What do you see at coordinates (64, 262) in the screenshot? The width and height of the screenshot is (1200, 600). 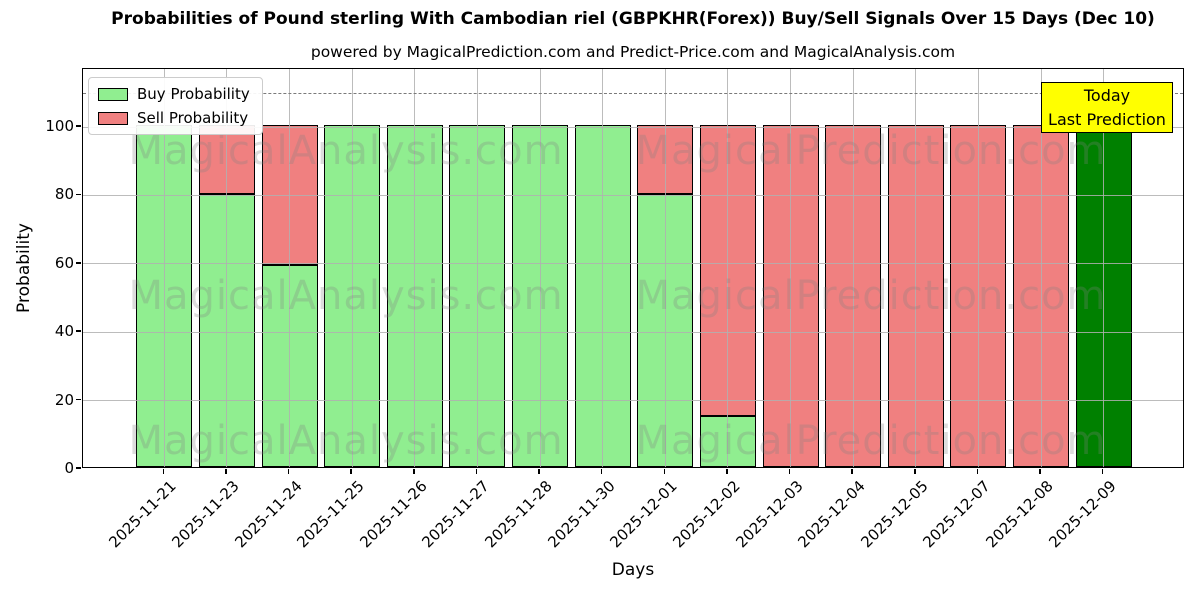 I see `y-tick-label: 60` at bounding box center [64, 262].